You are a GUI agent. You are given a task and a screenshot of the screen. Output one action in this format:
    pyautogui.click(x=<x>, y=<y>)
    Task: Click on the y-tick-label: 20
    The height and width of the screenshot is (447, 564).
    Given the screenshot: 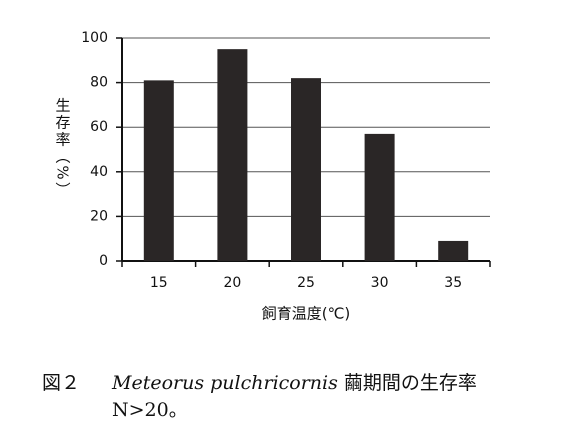 What is the action you would take?
    pyautogui.click(x=99, y=216)
    